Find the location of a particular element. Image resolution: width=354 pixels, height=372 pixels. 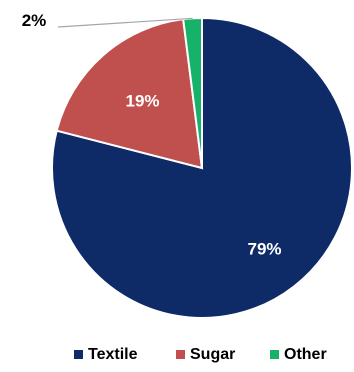

data-label-textile: 79% is located at coordinates (264, 249).